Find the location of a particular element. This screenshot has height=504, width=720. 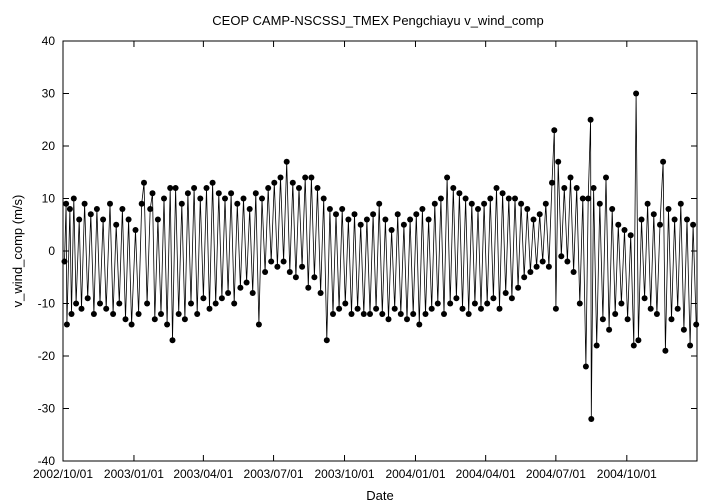

x-tick-label: 2003/04/01 is located at coordinates (203, 474).